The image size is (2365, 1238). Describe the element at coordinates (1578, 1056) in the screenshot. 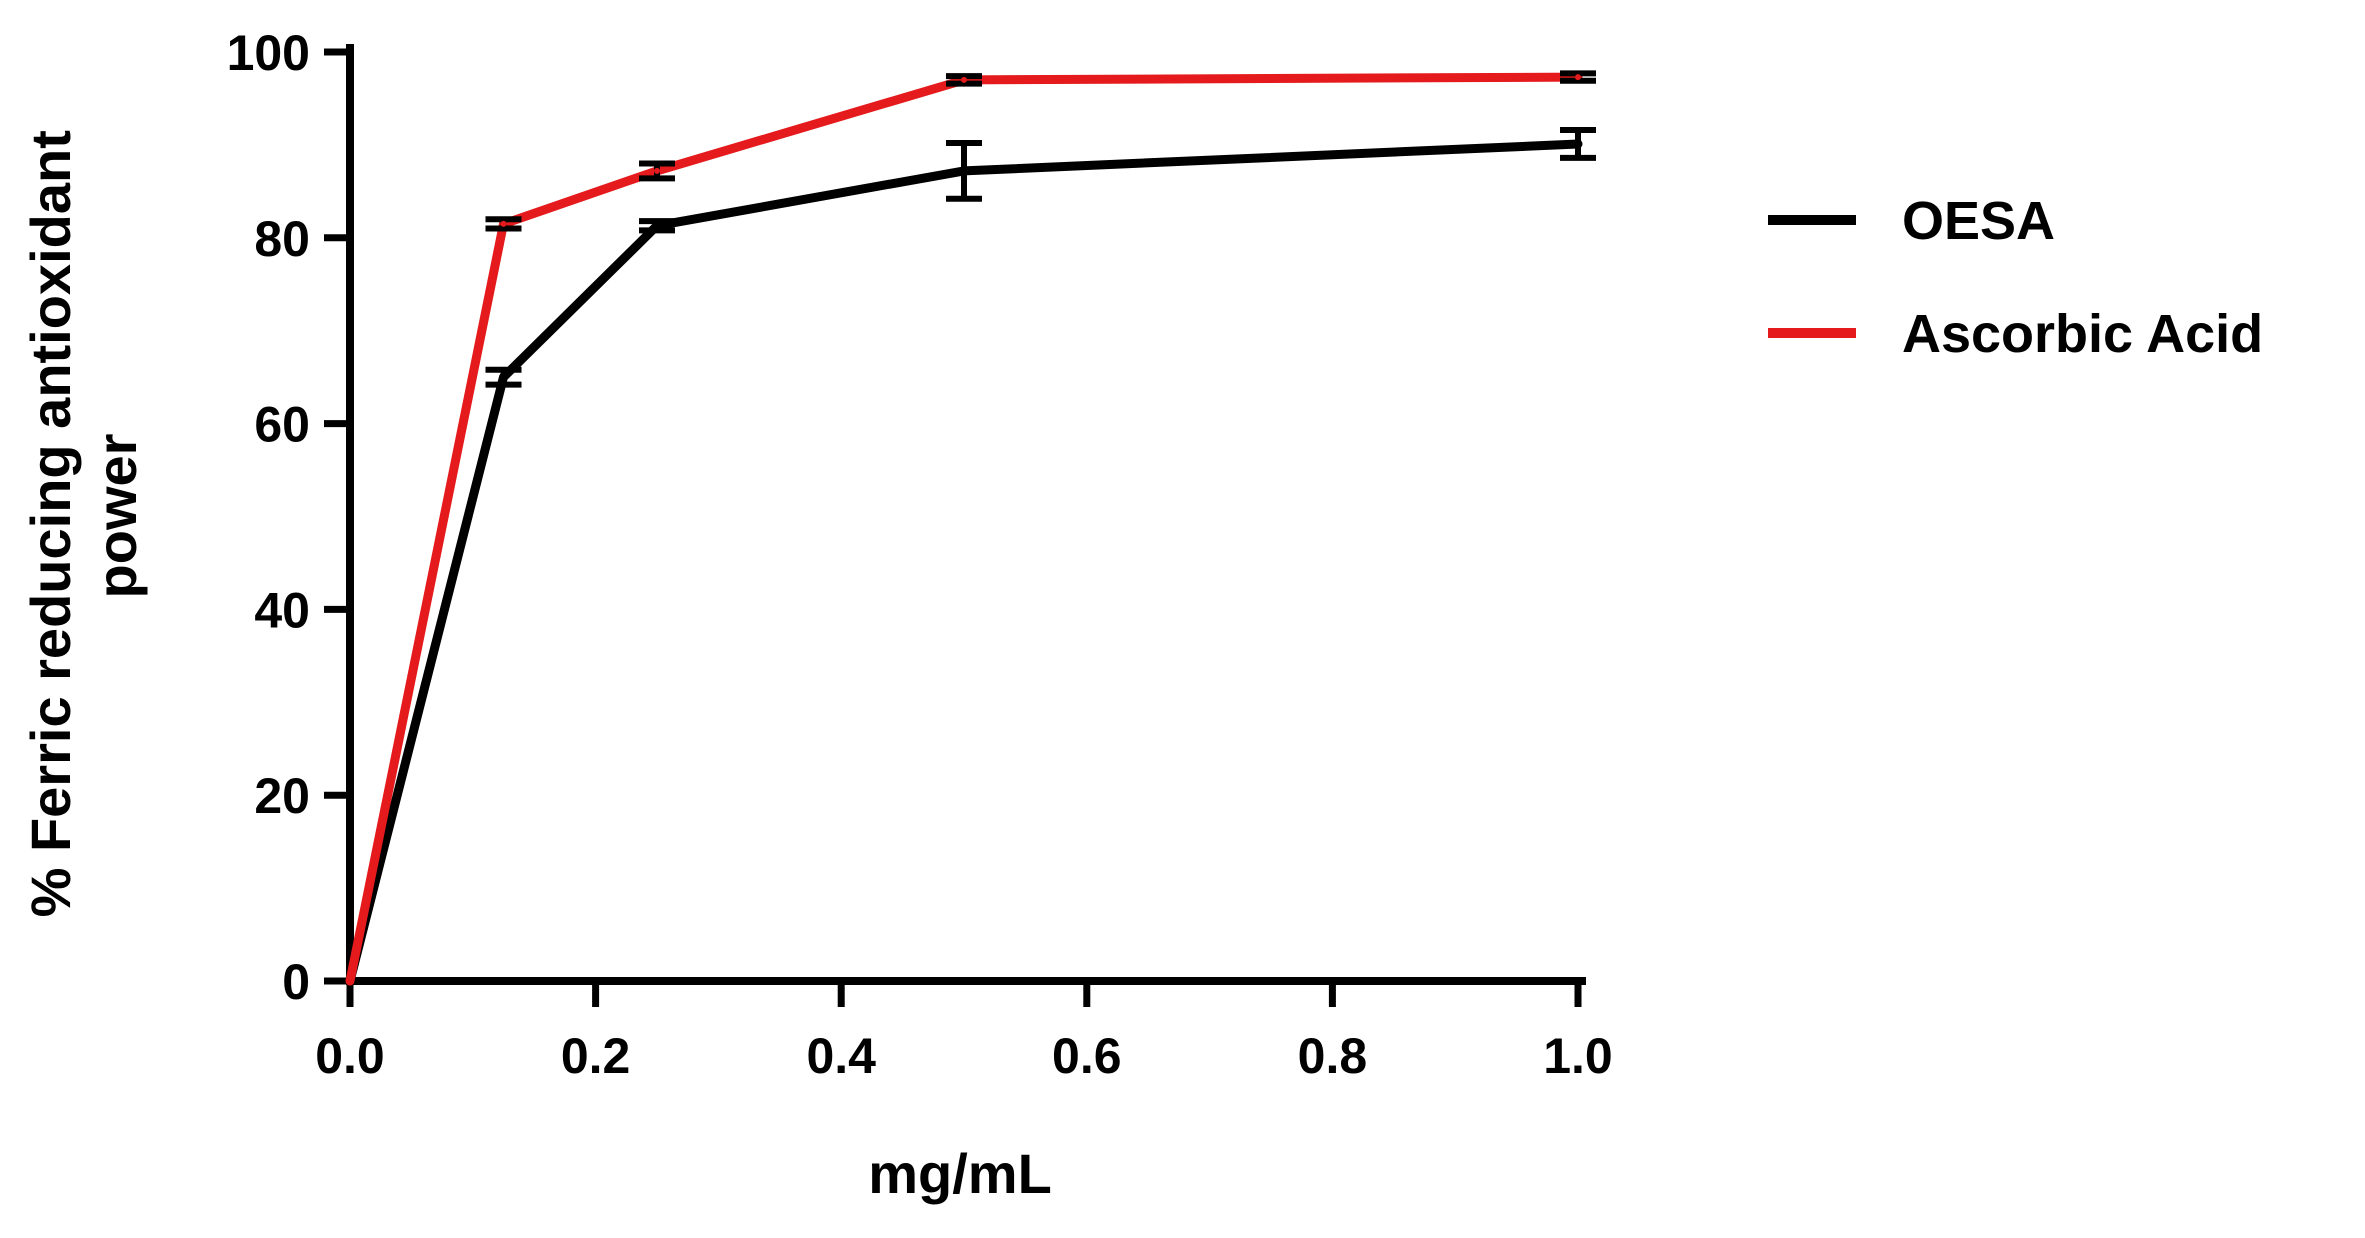

I see `x-tick-label: 1.0` at that location.